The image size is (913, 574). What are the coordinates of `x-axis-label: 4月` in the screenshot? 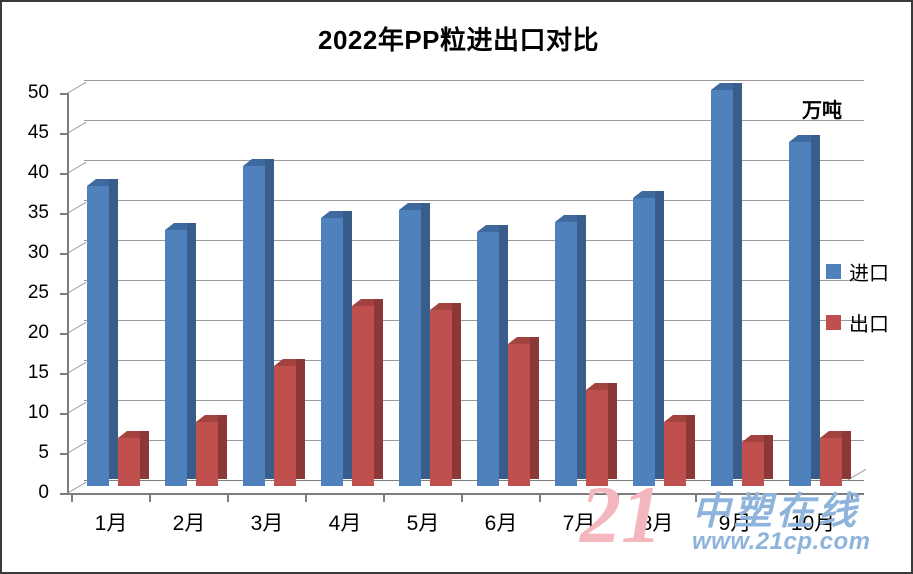 It's located at (345, 523).